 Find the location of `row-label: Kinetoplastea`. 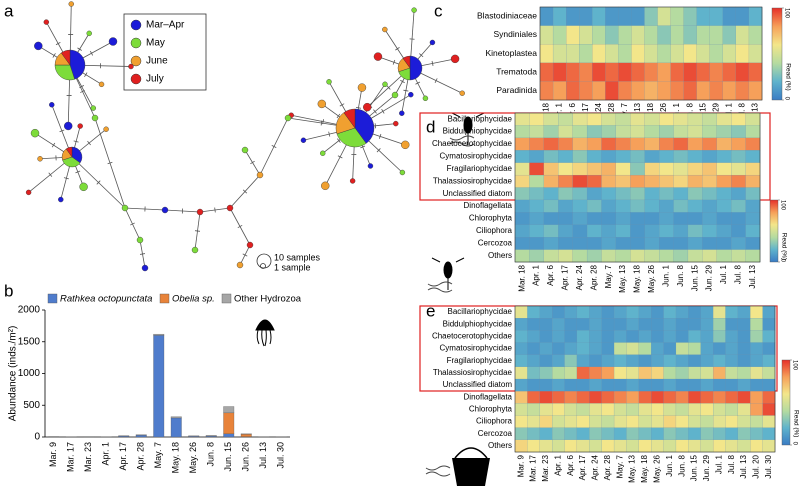

row-label: Kinetoplastea is located at coordinates (511, 53).